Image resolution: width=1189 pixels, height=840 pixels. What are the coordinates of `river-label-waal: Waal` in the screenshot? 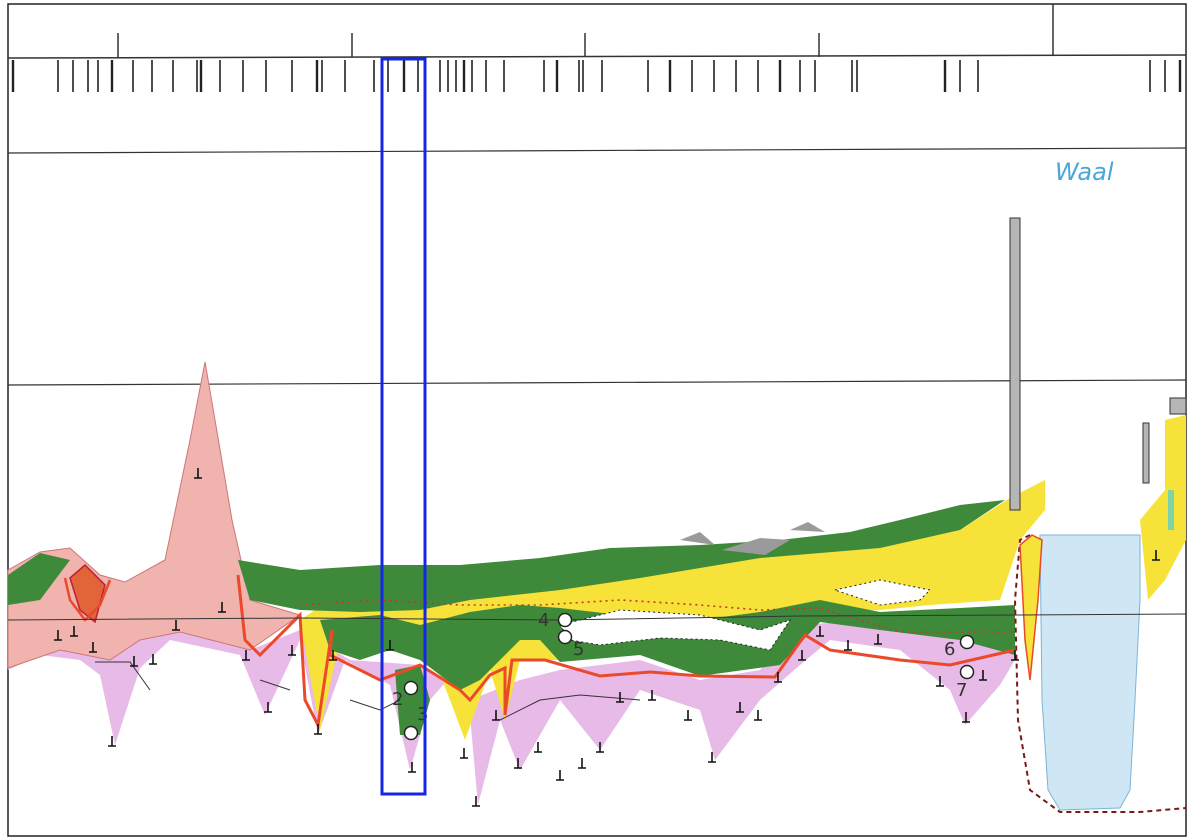 It's located at (1084, 172).